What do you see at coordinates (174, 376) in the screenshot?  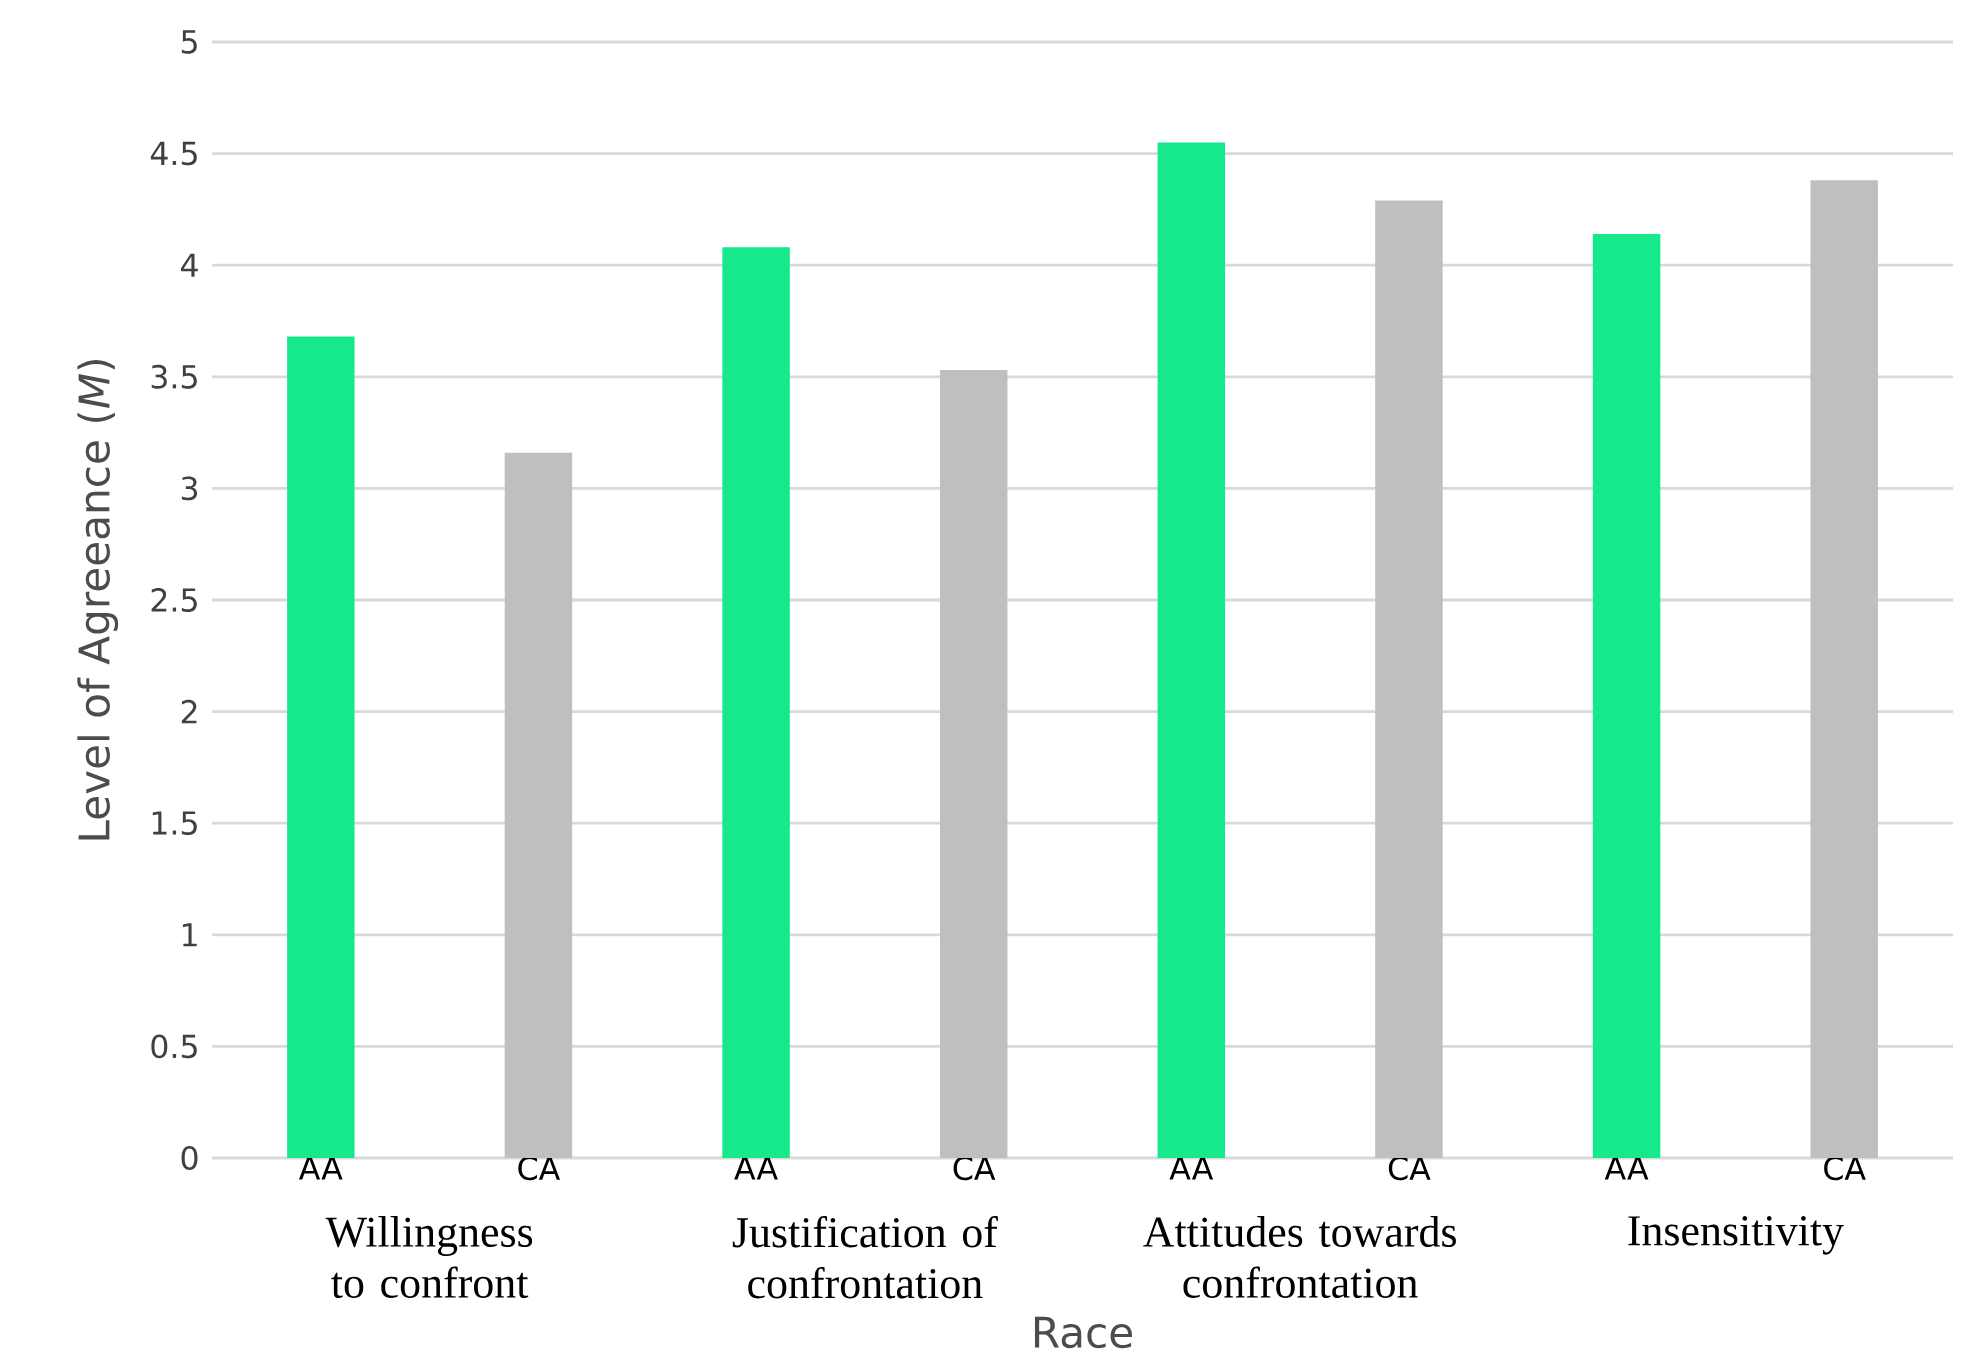 I see `y-tick-label: 3.5` at bounding box center [174, 376].